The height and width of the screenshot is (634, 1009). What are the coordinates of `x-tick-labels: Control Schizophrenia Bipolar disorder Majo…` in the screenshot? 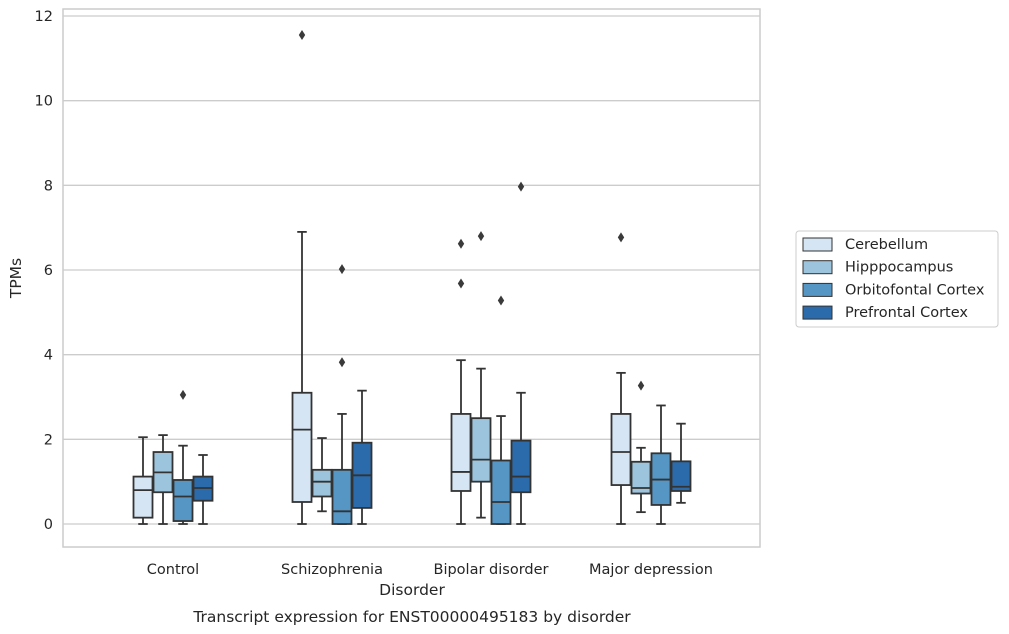 It's located at (430, 570).